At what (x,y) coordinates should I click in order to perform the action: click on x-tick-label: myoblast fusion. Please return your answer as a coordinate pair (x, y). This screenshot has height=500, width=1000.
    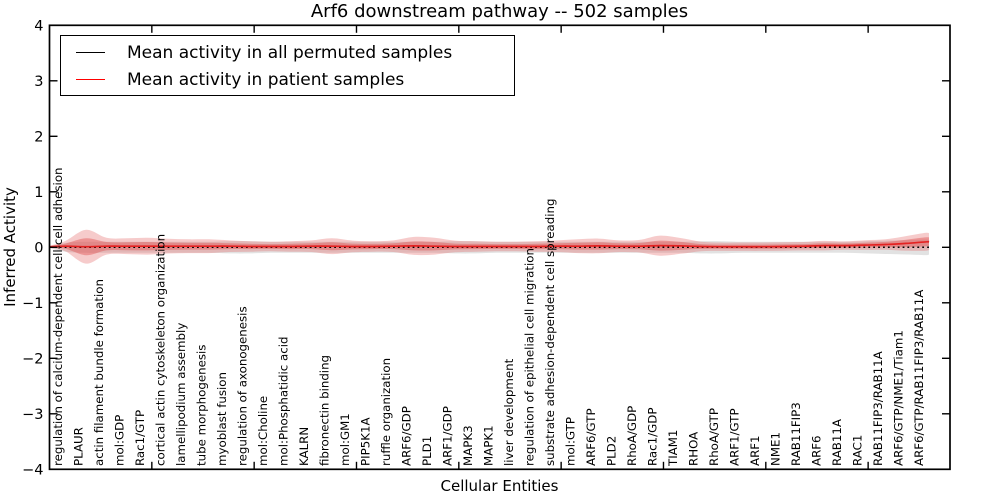
    Looking at the image, I should click on (222, 419).